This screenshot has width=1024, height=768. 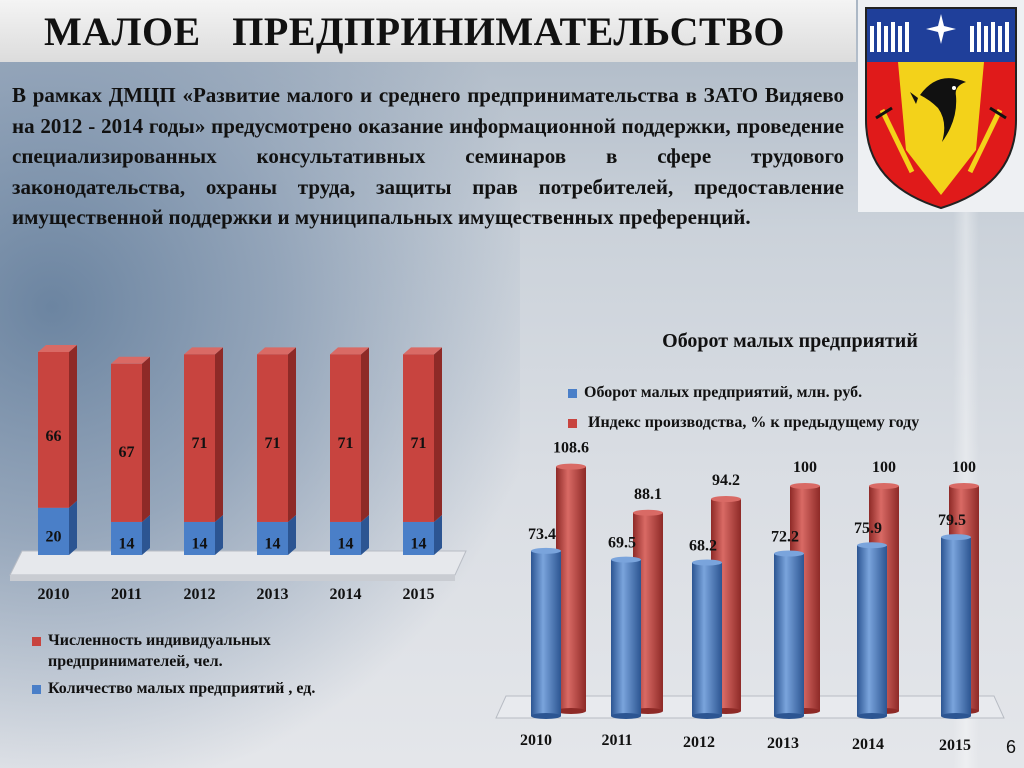 I want to click on chart2-label-index: 108.6, so click(x=571, y=448).